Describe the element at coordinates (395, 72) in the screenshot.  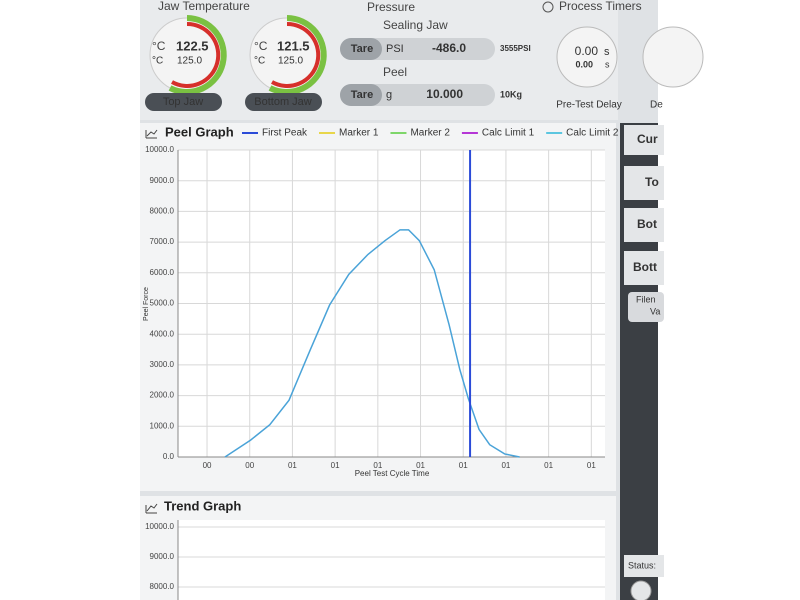
I see `field-label: Peel` at that location.